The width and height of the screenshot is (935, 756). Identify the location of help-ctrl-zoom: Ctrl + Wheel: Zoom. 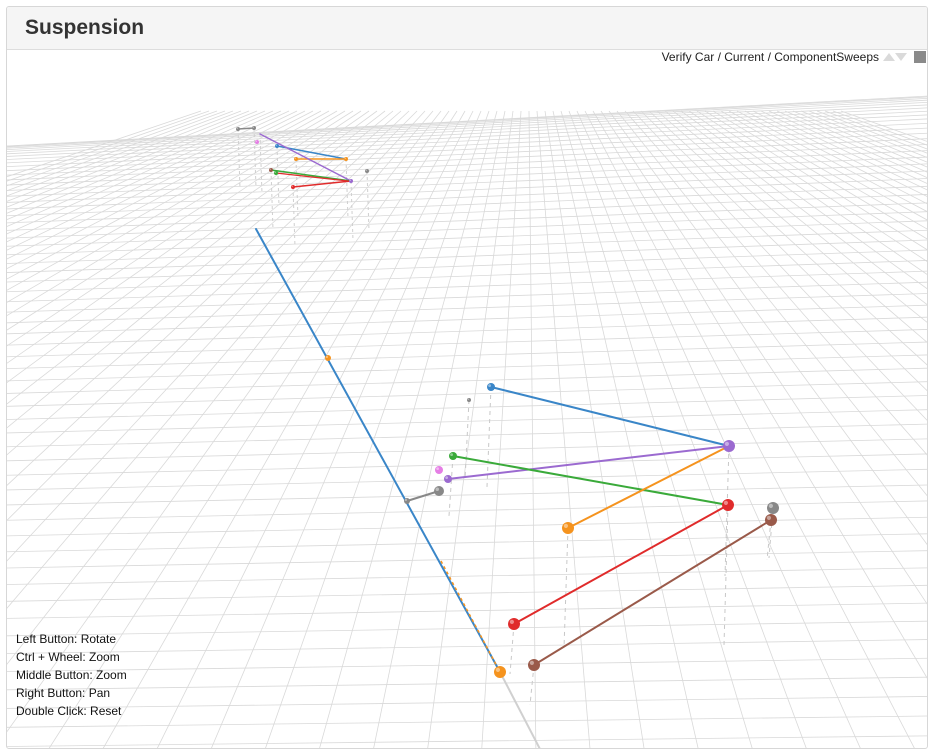
(68, 657).